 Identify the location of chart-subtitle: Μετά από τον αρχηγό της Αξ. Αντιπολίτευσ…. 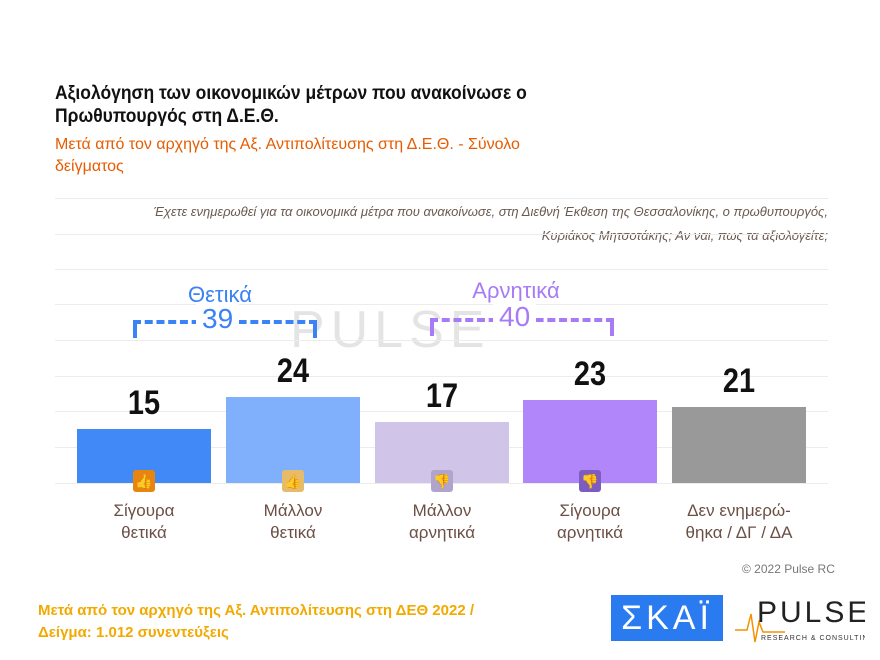
(287, 155).